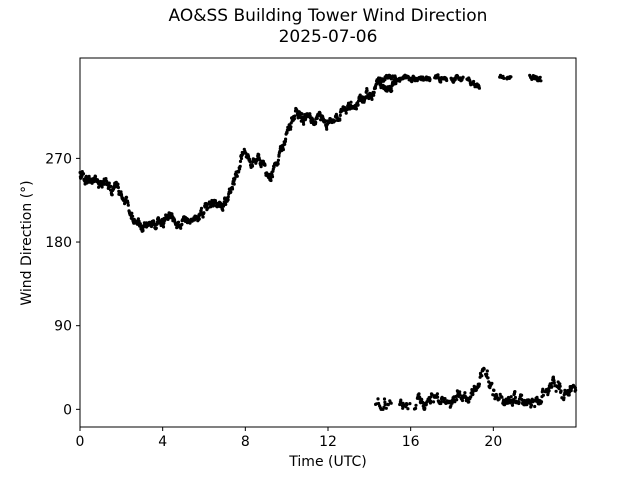 Image resolution: width=640 pixels, height=480 pixels. Describe the element at coordinates (27, 243) in the screenshot. I see `y-axis-label: Wind Direction (°)` at that location.